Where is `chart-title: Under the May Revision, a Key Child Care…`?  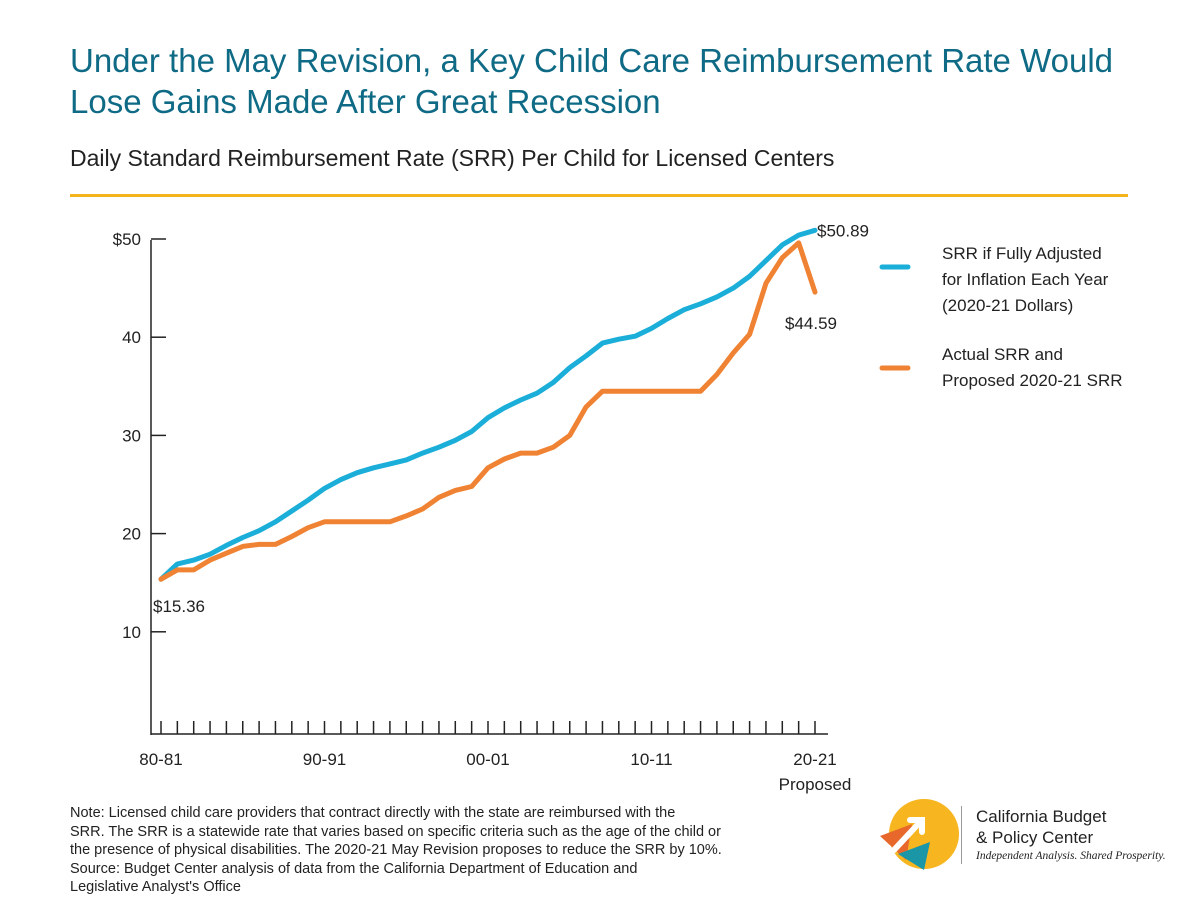 chart-title: Under the May Revision, a Key Child Care… is located at coordinates (592, 81).